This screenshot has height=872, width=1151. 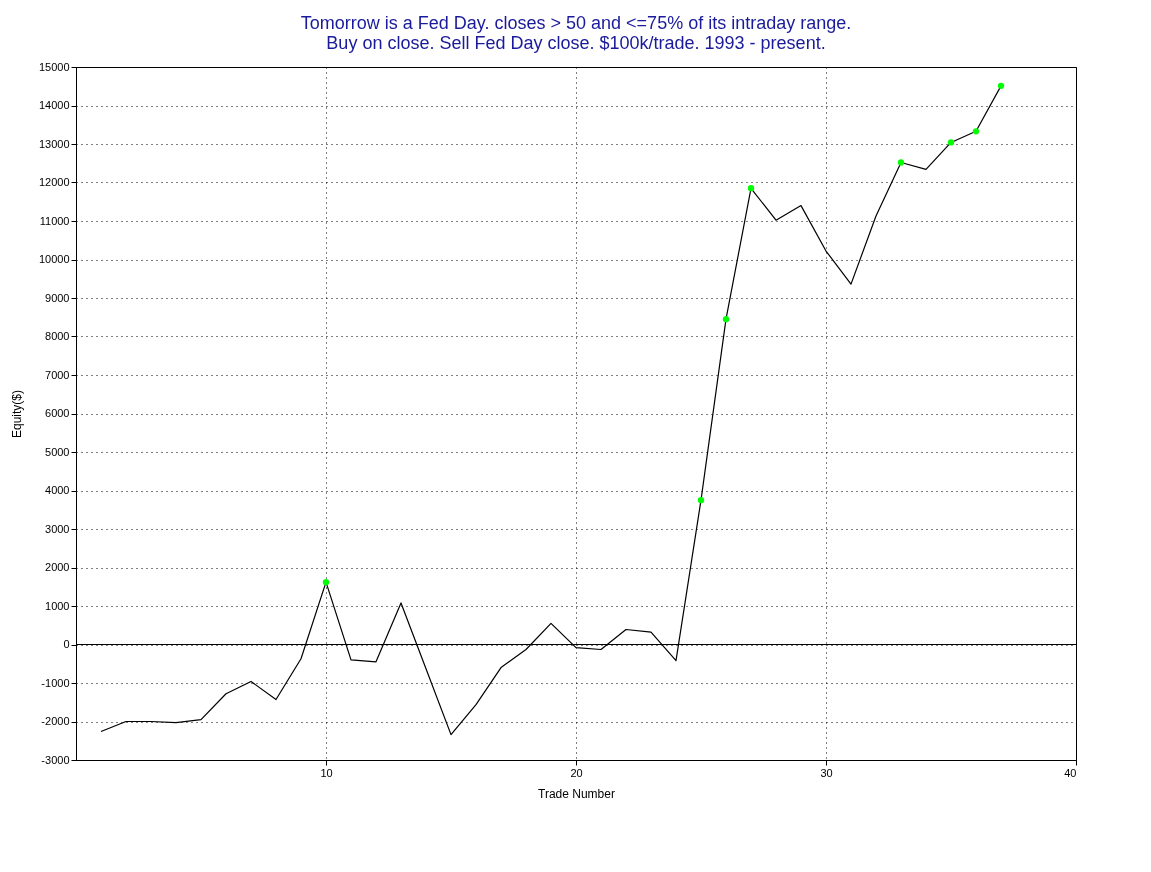 I want to click on x-tick-label: 40, so click(x=1070, y=772).